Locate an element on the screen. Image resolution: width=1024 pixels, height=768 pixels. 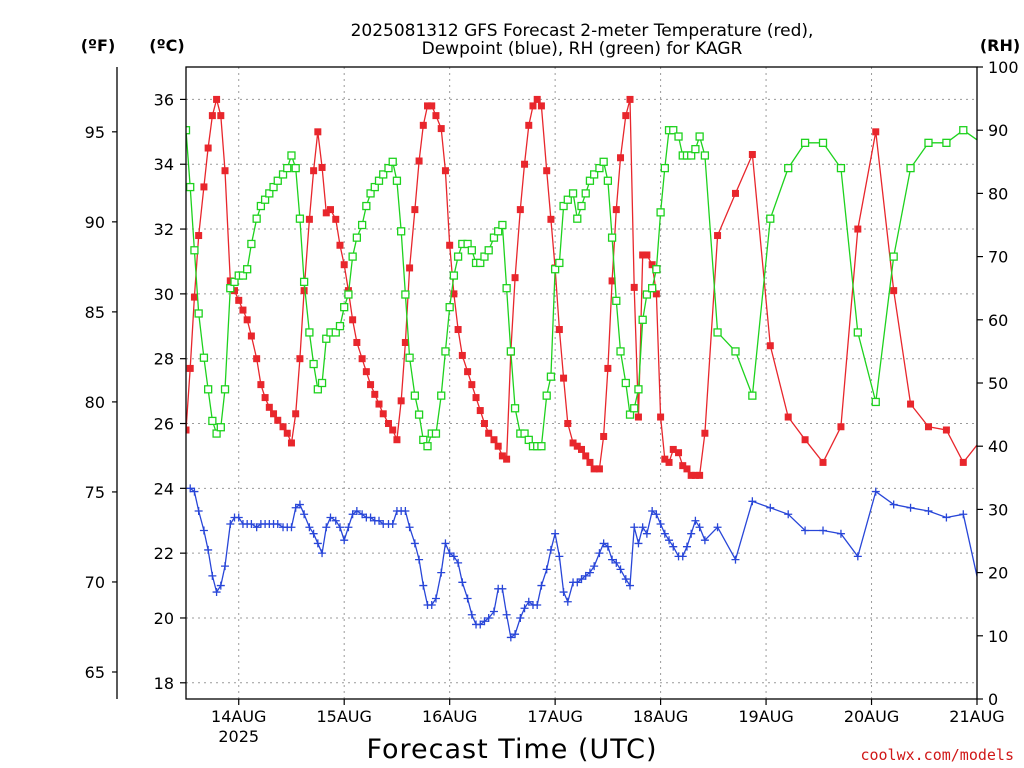
rh-unit-label: (RH) is located at coordinates (1000, 45).